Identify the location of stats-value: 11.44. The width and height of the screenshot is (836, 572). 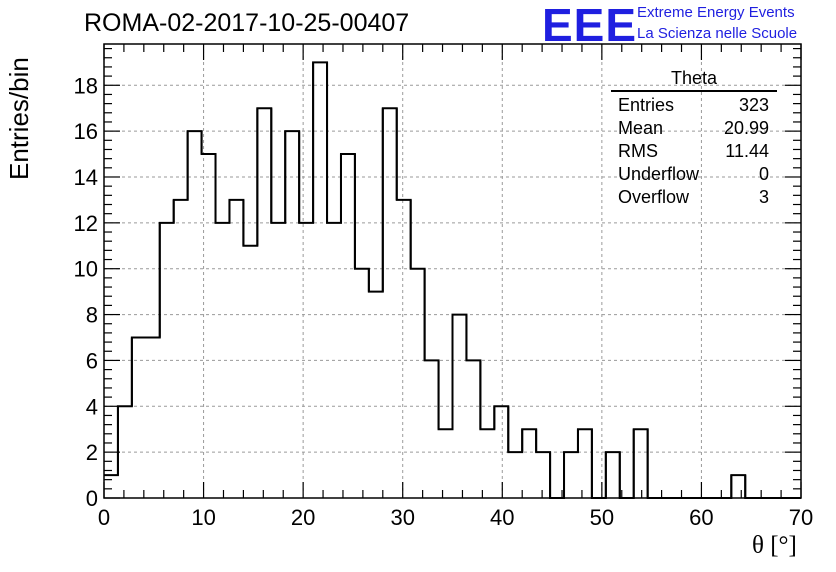
(747, 151).